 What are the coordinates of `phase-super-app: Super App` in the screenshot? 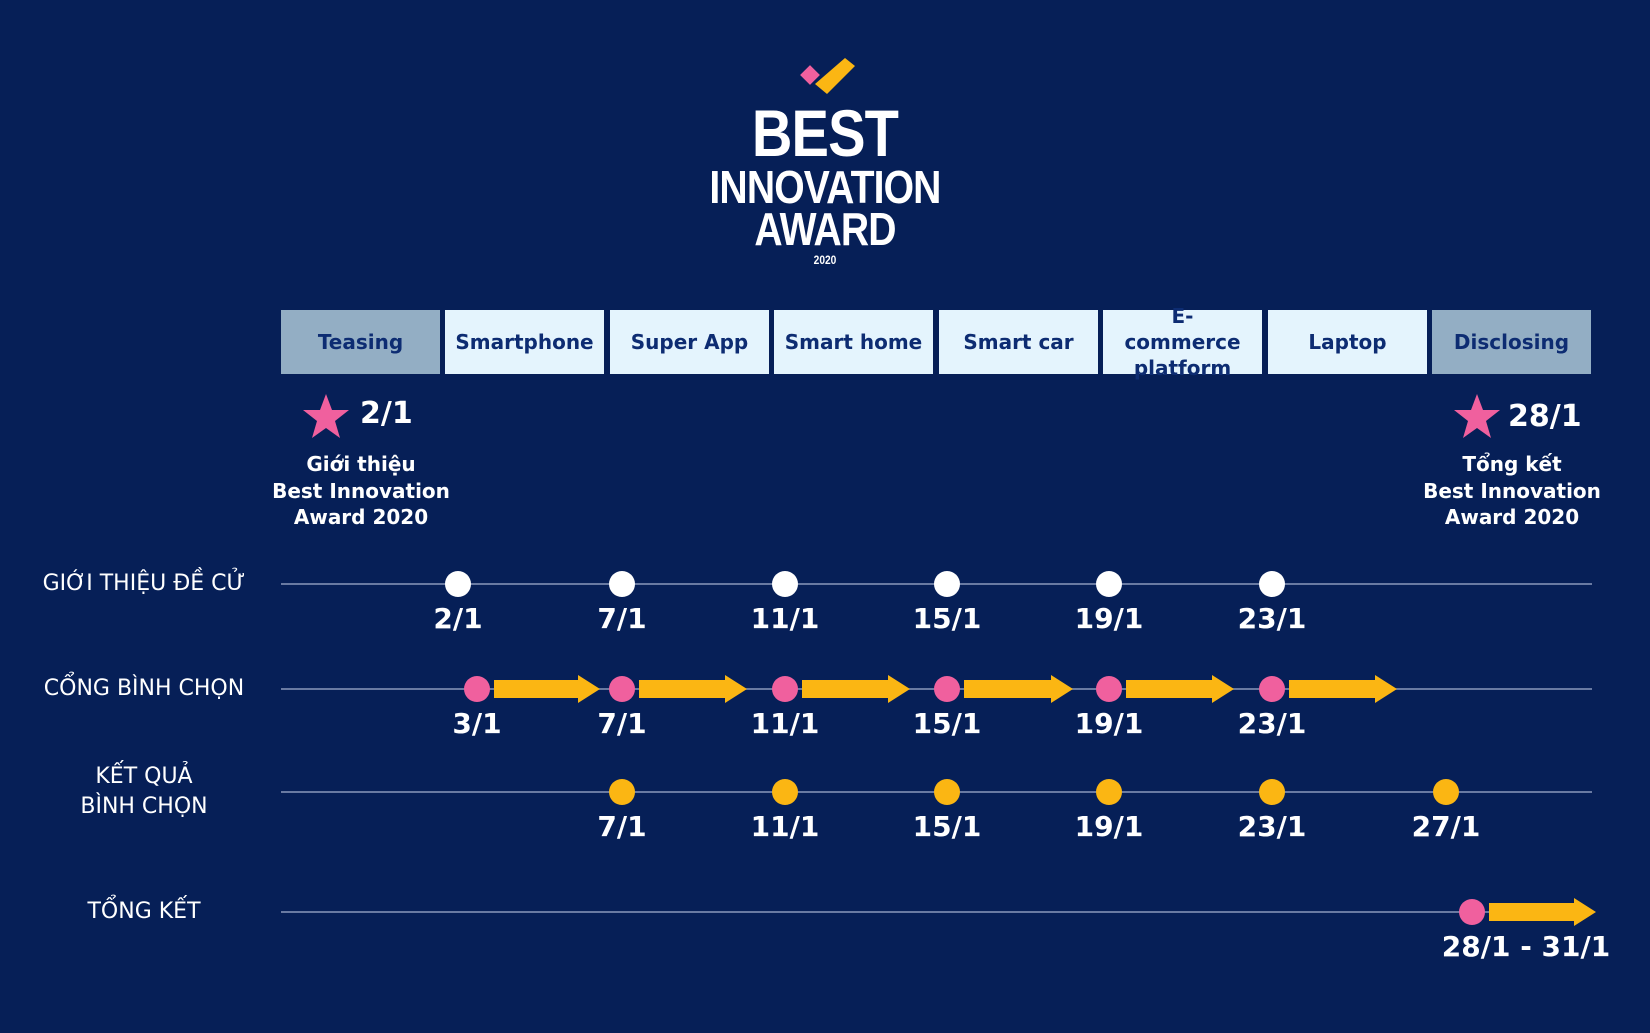 It's located at (689, 342).